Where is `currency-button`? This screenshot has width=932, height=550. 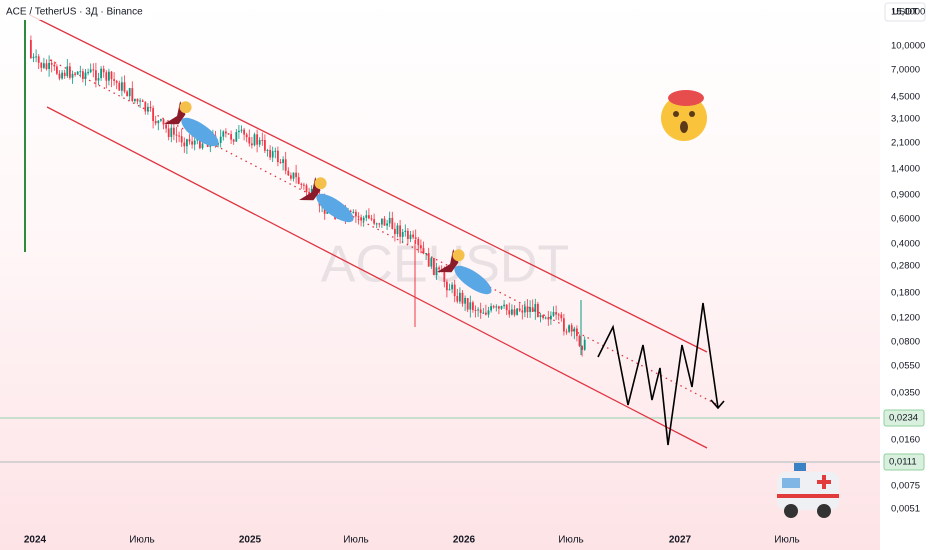 currency-button is located at coordinates (905, 12).